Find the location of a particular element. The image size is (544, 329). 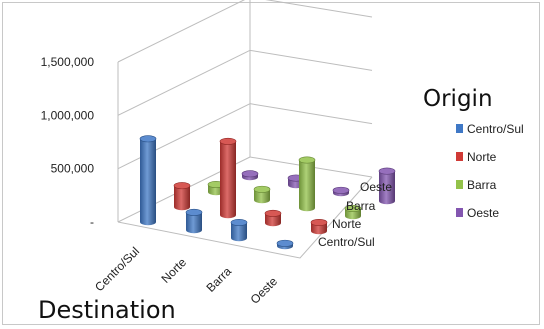

y-tick-label: 500,000 is located at coordinates (73, 169).